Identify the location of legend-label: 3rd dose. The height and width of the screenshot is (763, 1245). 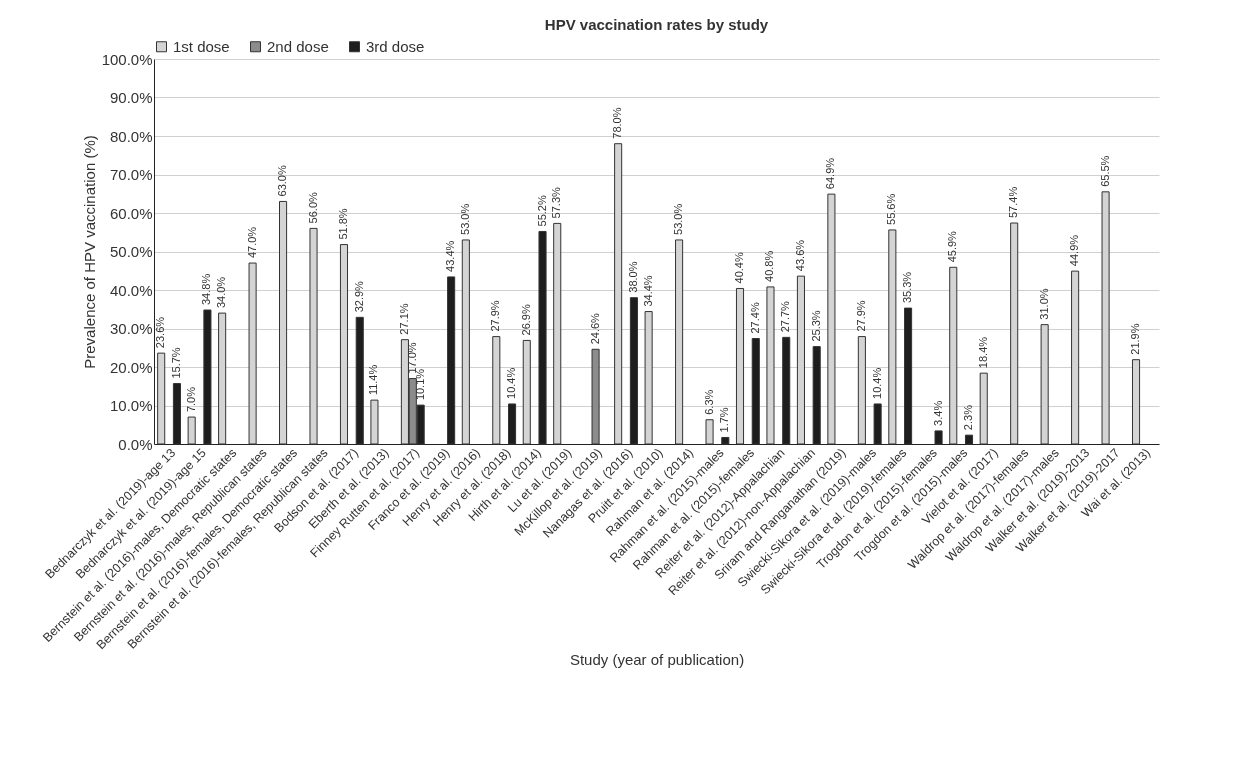
(395, 46).